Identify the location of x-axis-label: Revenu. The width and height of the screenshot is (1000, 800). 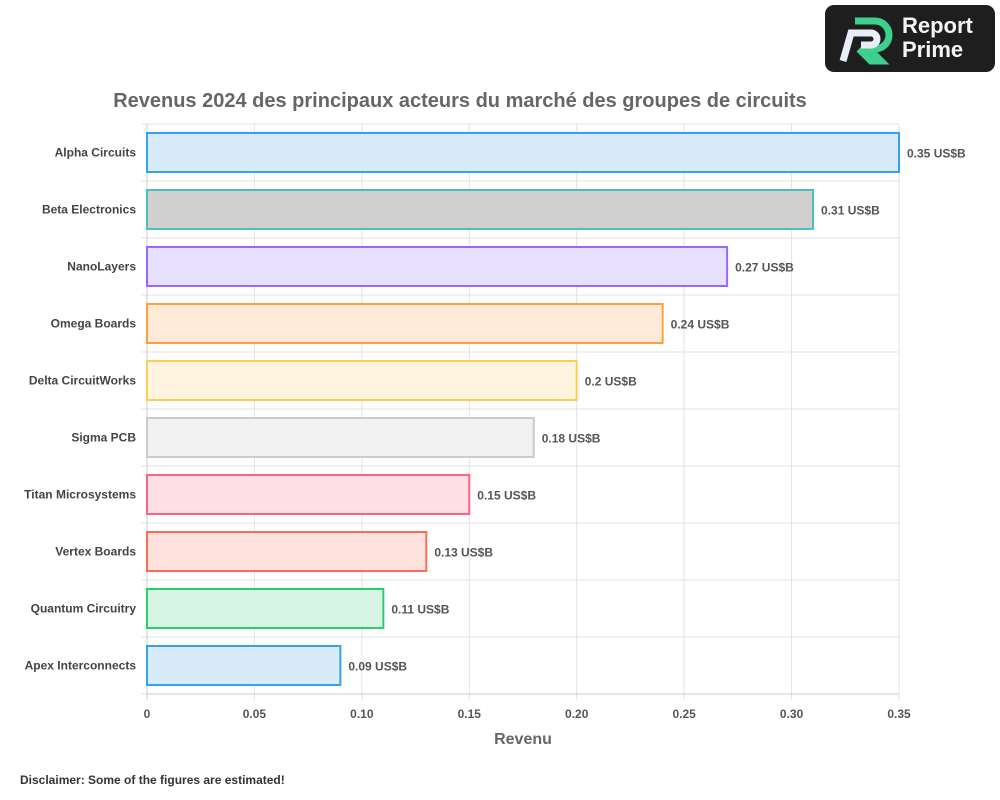
(523, 739).